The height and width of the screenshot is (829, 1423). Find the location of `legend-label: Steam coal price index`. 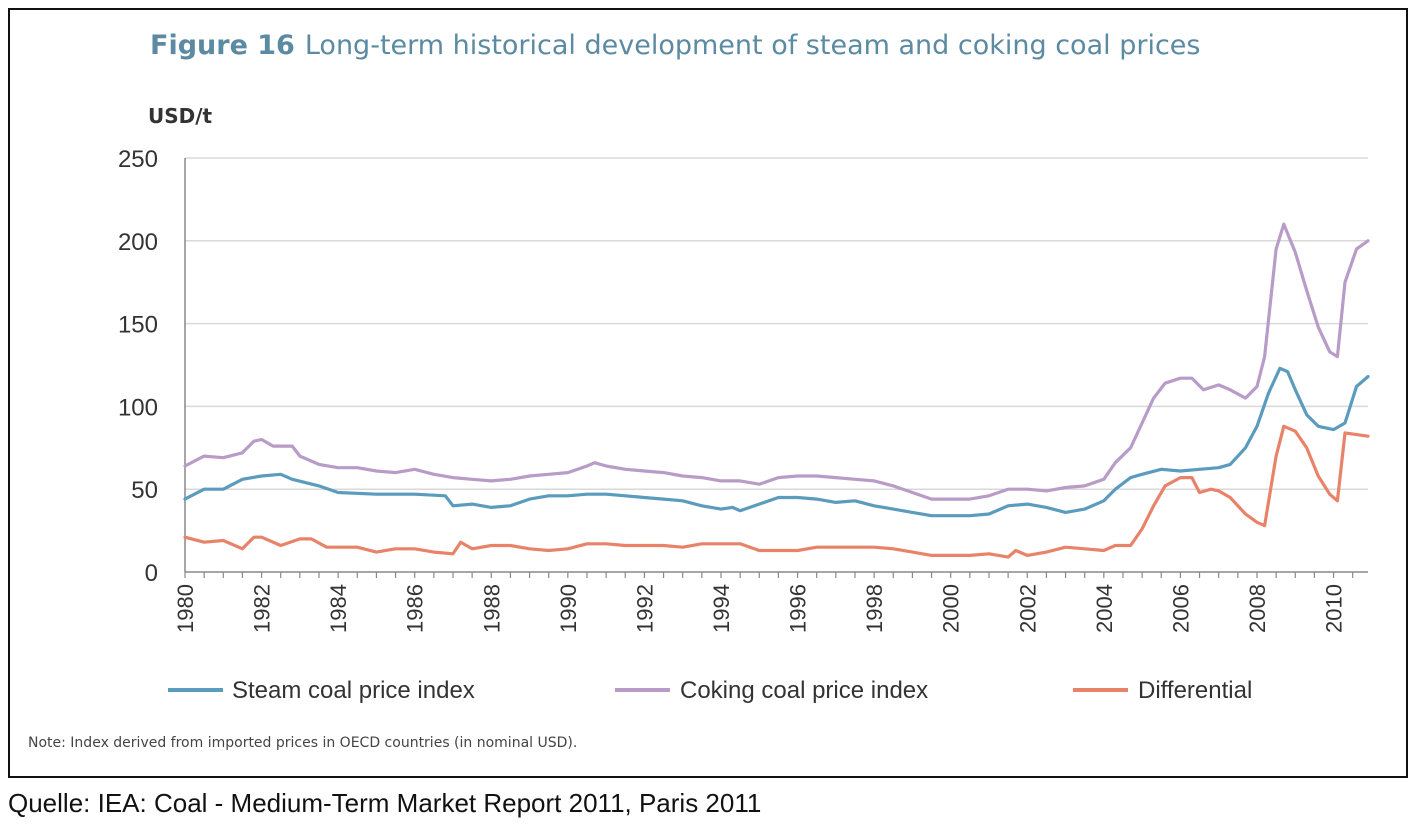

legend-label: Steam coal price index is located at coordinates (353, 690).